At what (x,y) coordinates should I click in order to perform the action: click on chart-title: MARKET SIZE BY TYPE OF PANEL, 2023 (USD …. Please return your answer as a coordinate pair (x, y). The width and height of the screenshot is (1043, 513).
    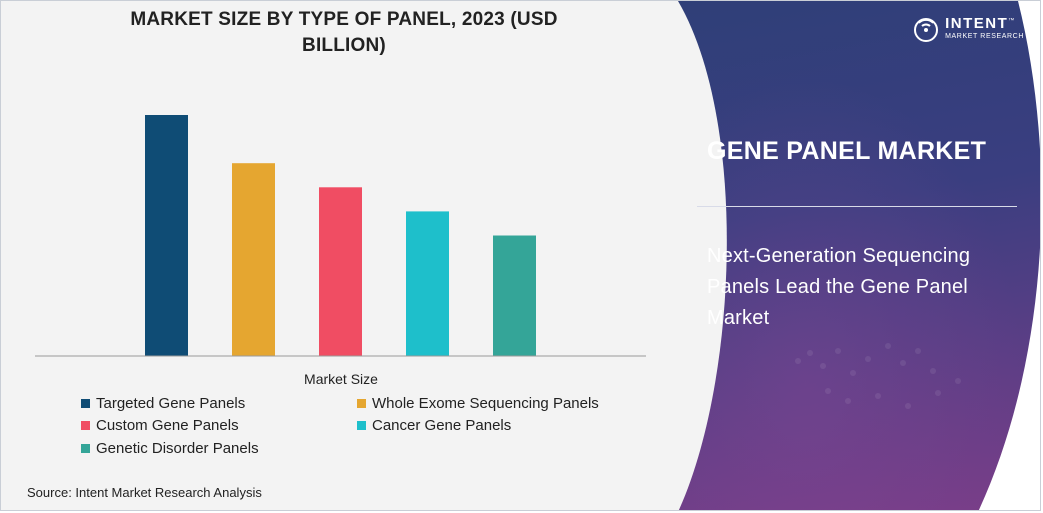
    Looking at the image, I should click on (344, 32).